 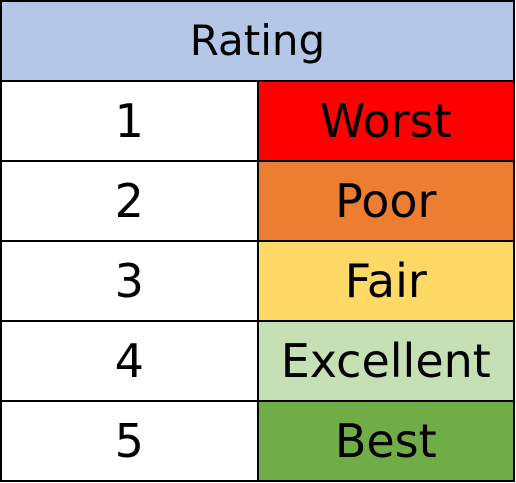 What do you see at coordinates (385, 441) in the screenshot?
I see `rating-label: Best` at bounding box center [385, 441].